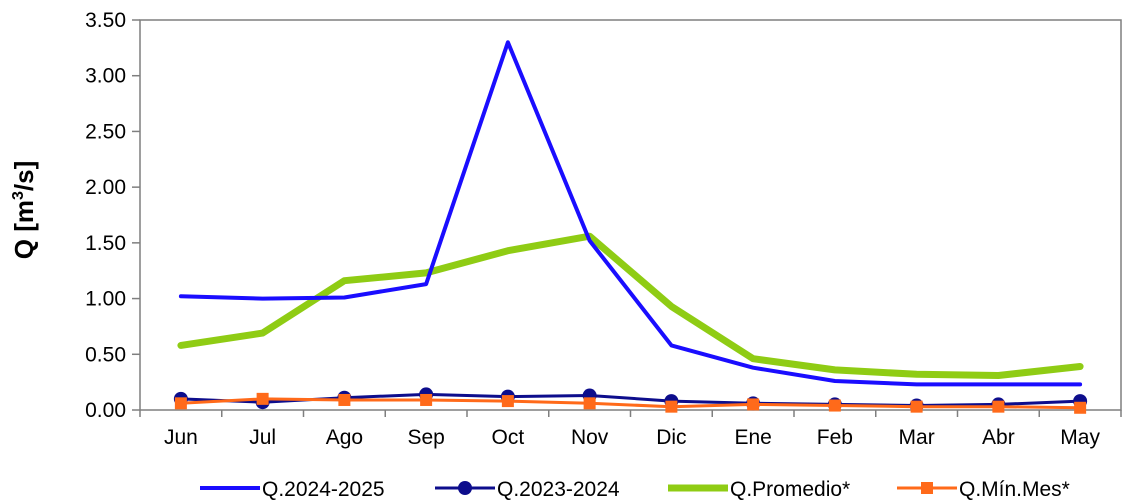  Describe the element at coordinates (998, 437) in the screenshot. I see `x-tick-label: Abr` at that location.